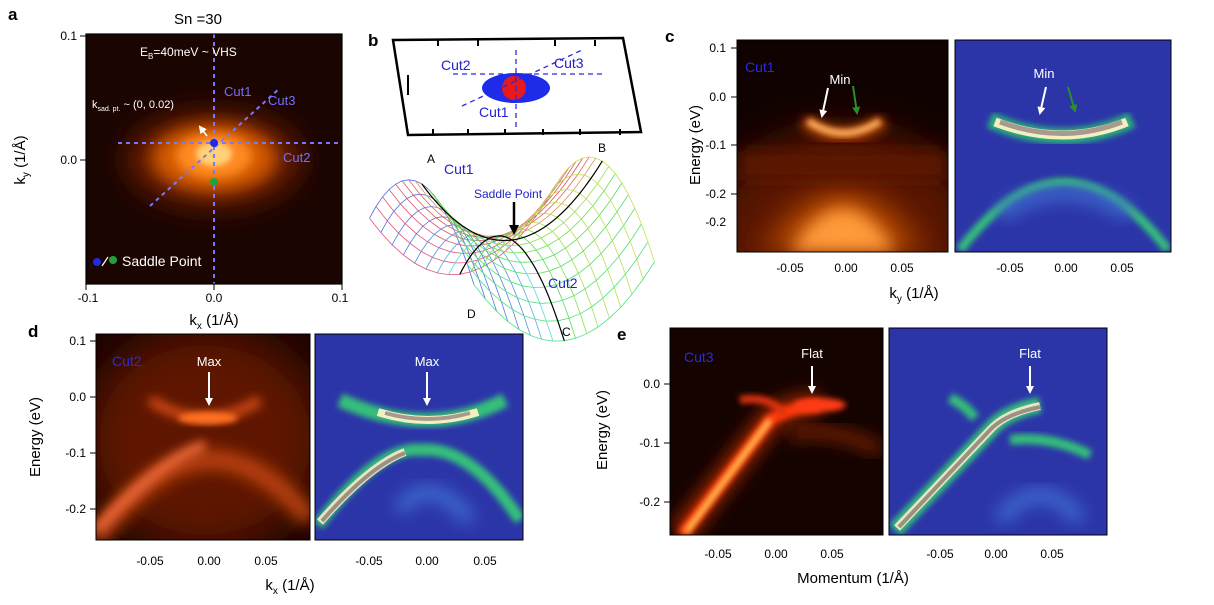  What do you see at coordinates (150, 561) in the screenshot?
I see `d-xtick-l0: -0.05` at bounding box center [150, 561].